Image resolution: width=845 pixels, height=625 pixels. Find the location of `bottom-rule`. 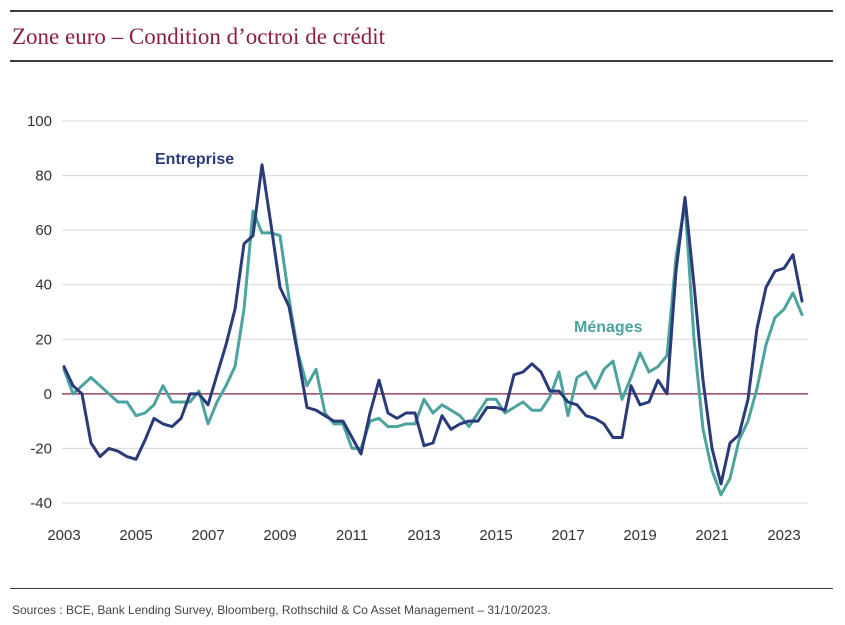

bottom-rule is located at coordinates (421, 588).